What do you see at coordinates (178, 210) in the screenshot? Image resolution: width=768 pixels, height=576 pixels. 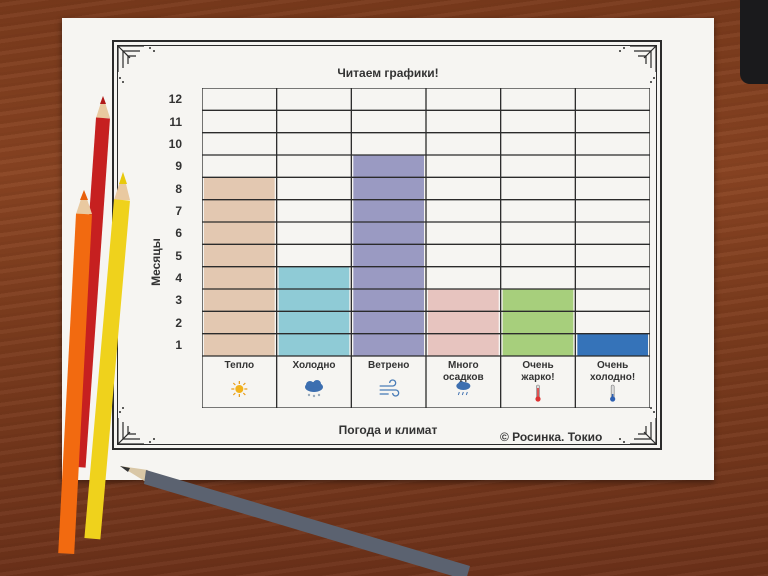 I see `y-tick-label: 7` at bounding box center [178, 210].